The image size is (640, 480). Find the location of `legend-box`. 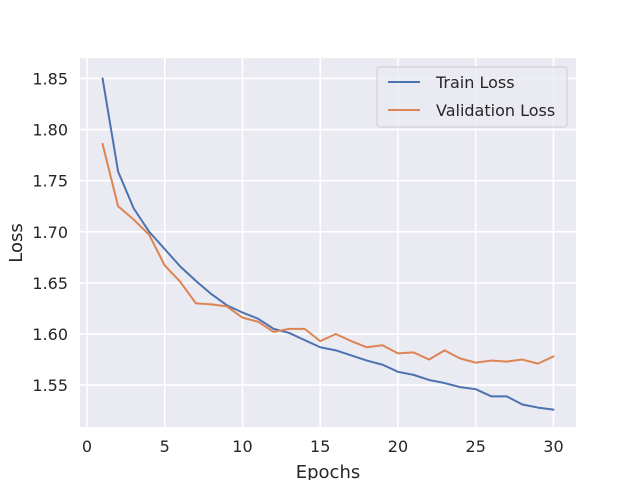

legend-box is located at coordinates (472, 97).